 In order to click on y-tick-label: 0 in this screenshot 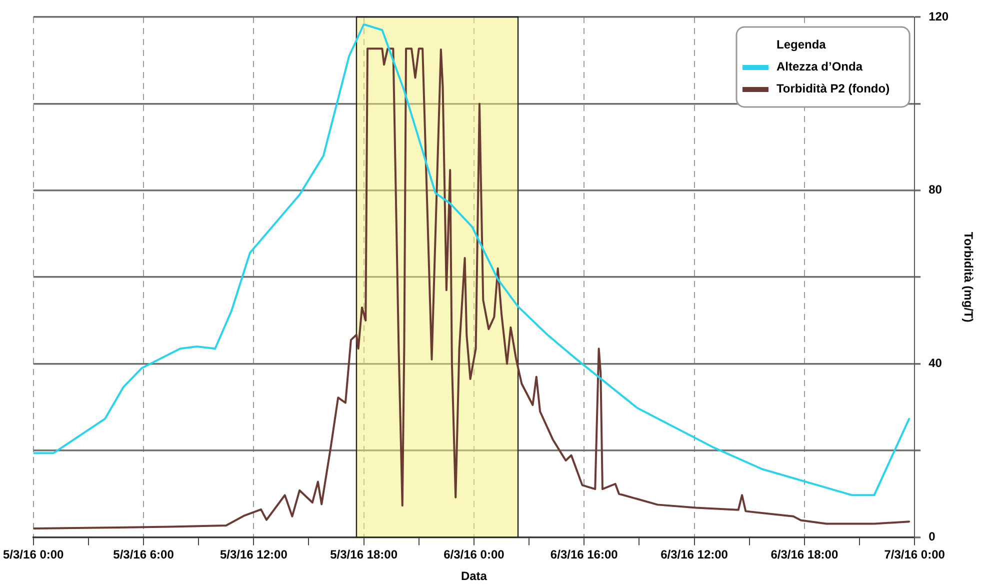, I will do `click(932, 537)`.